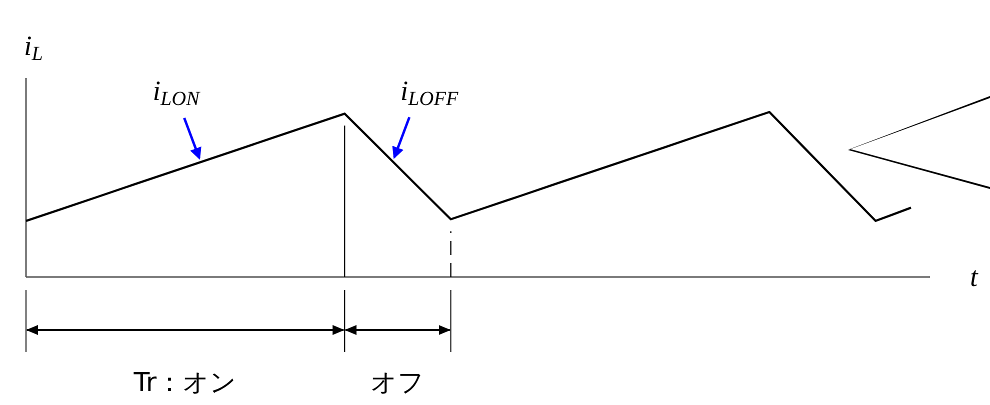 Image resolution: width=990 pixels, height=405 pixels. What do you see at coordinates (33, 47) in the screenshot?
I see `y-axis-title: i$_{L}$` at bounding box center [33, 47].